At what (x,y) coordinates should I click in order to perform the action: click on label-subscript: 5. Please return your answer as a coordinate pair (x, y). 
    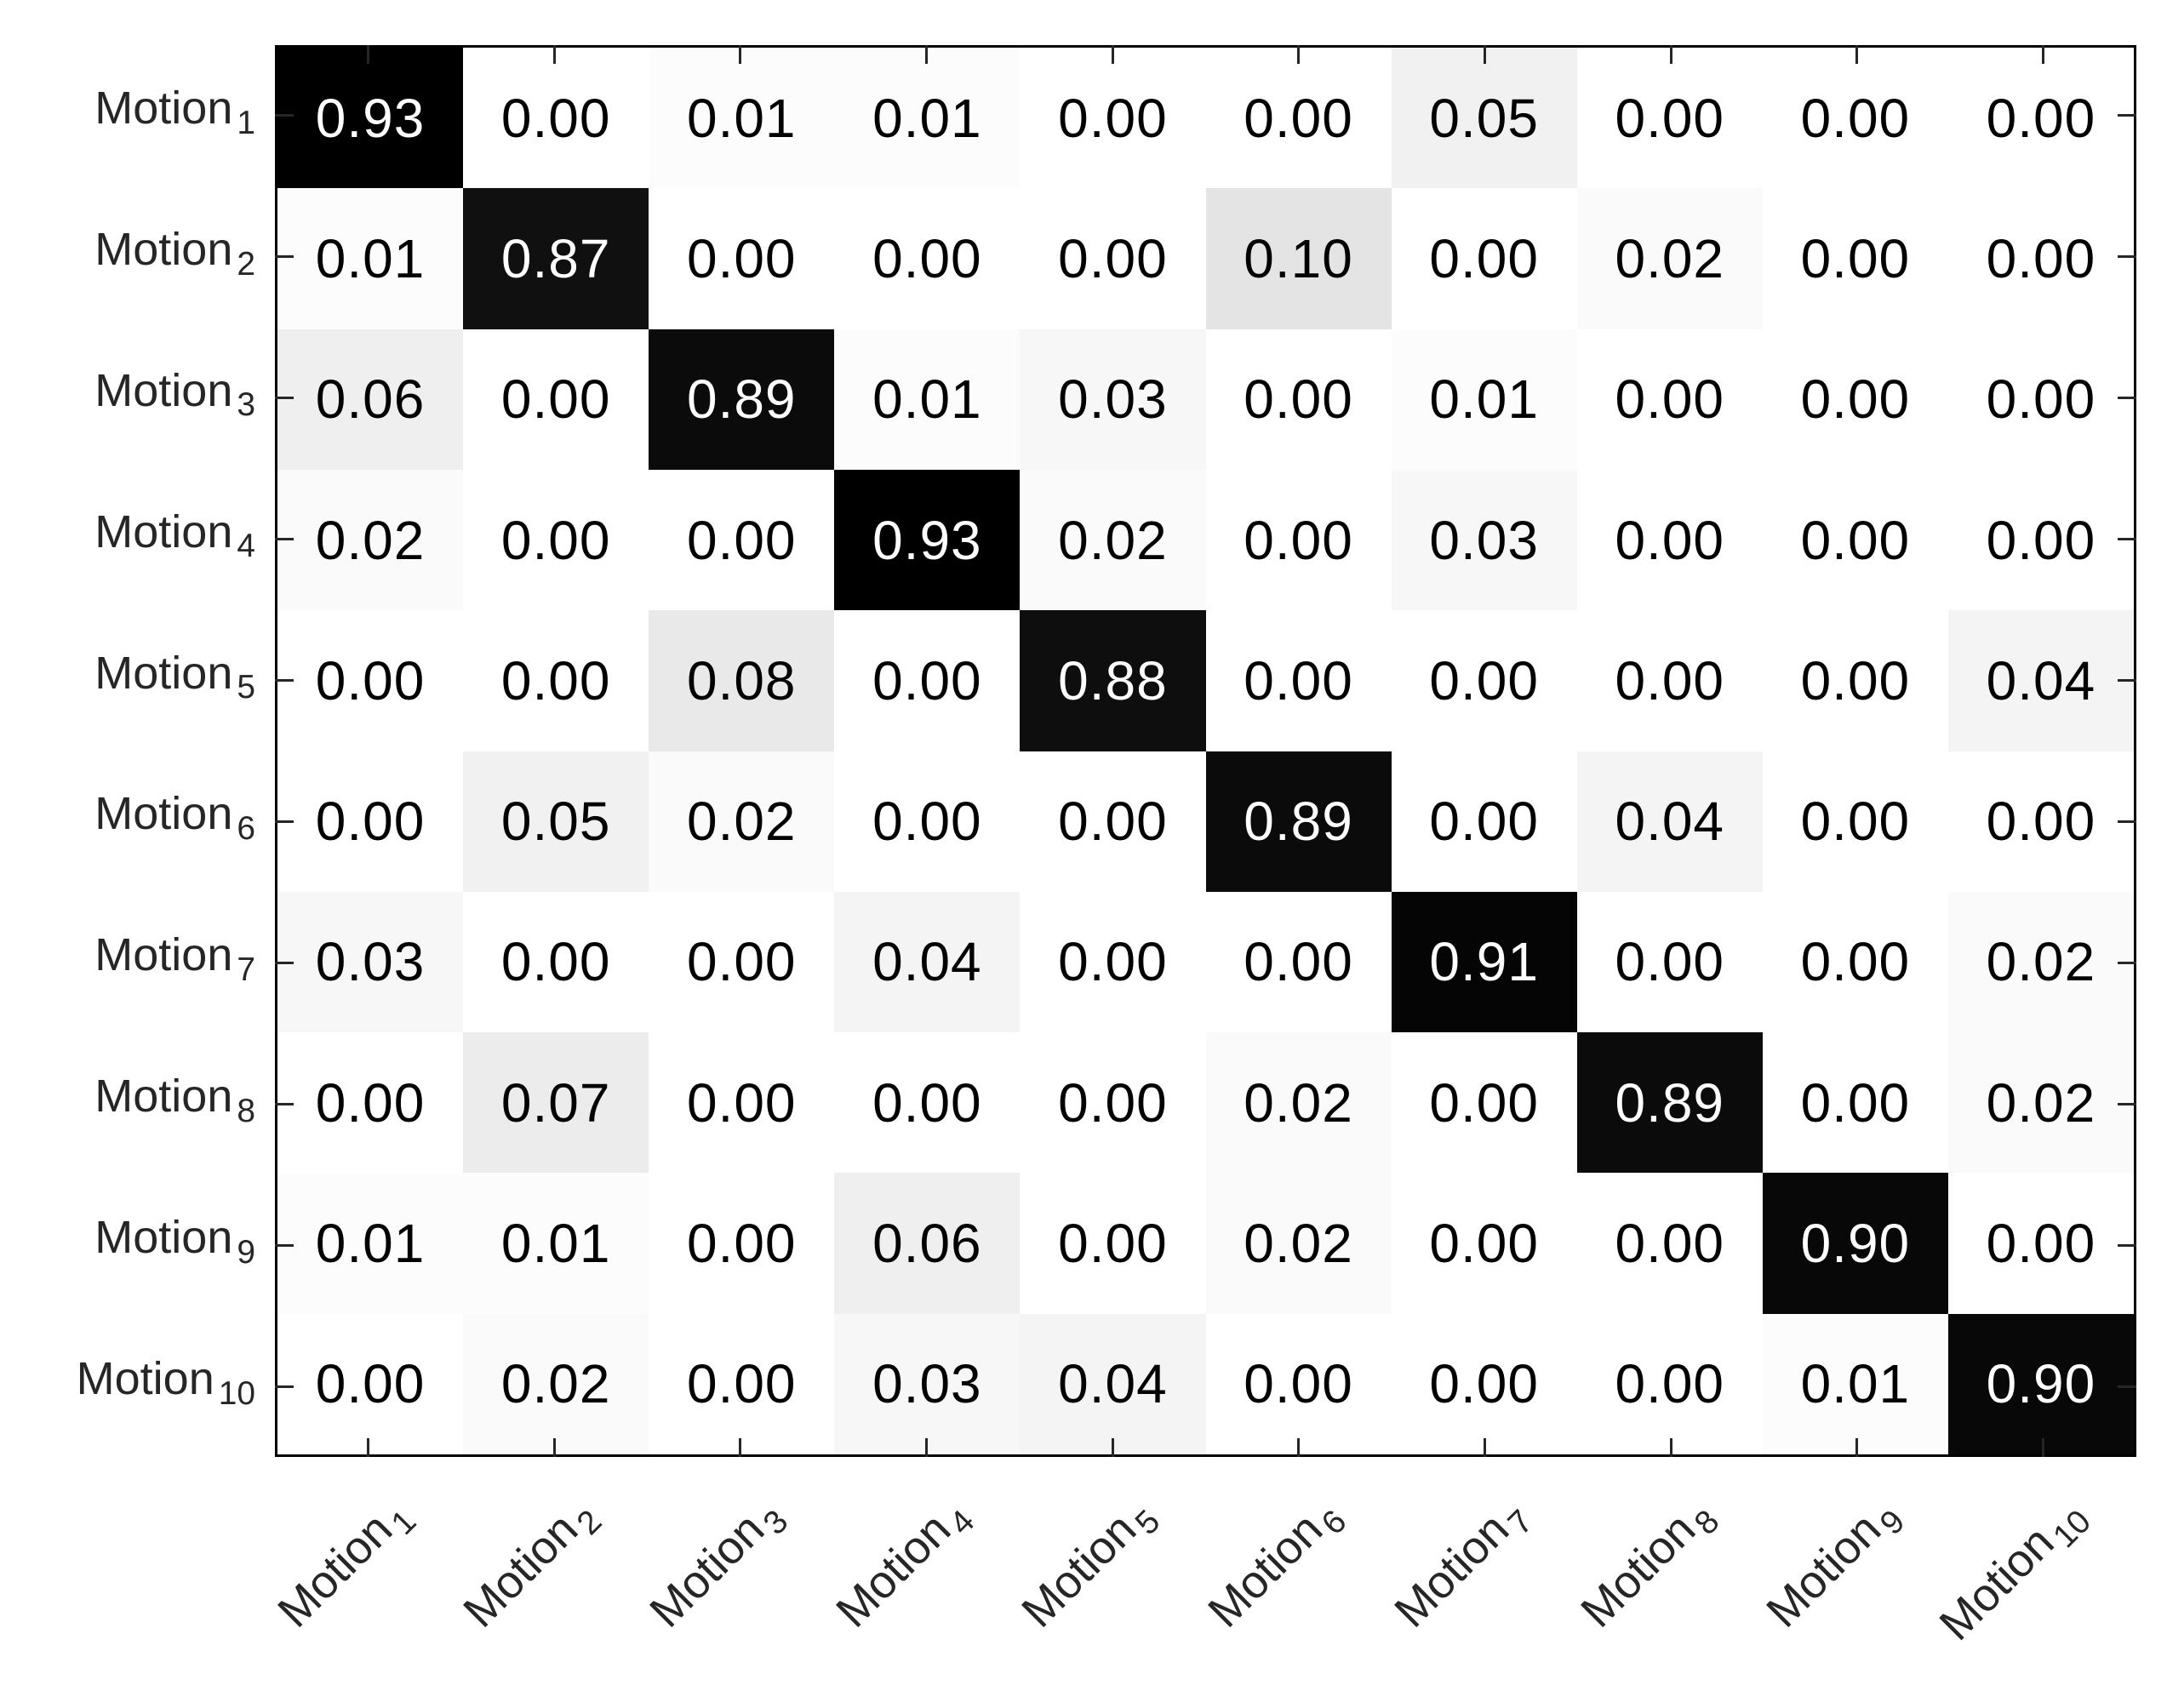
    Looking at the image, I should click on (246, 687).